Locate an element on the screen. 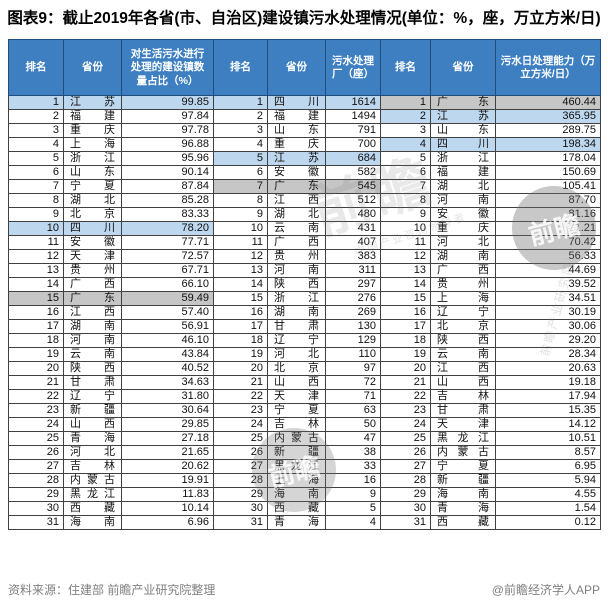 This screenshot has width=608, height=610. province-cell: 福建 is located at coordinates (92, 117).